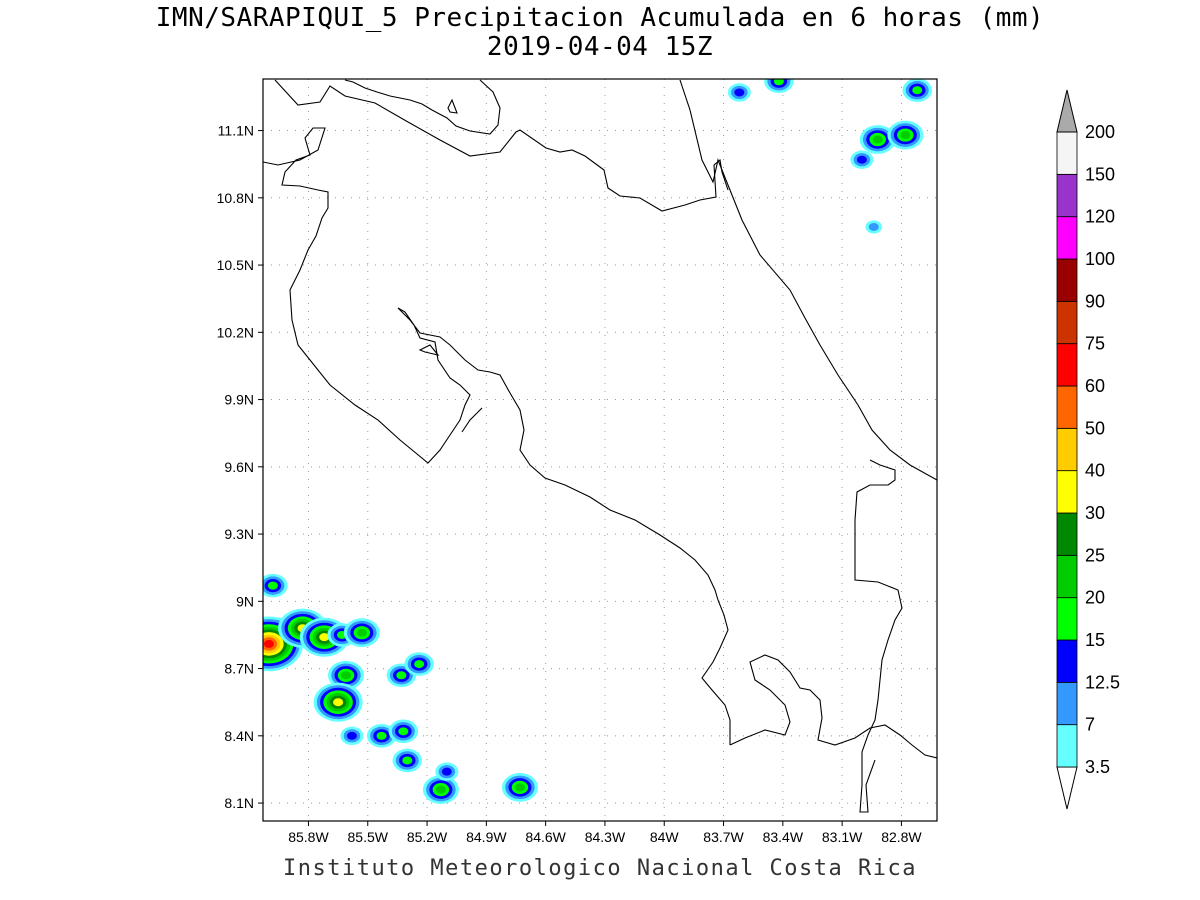 This screenshot has width=1200, height=900. Describe the element at coordinates (239, 736) in the screenshot. I see `lat-tick-label: 8.4N` at that location.